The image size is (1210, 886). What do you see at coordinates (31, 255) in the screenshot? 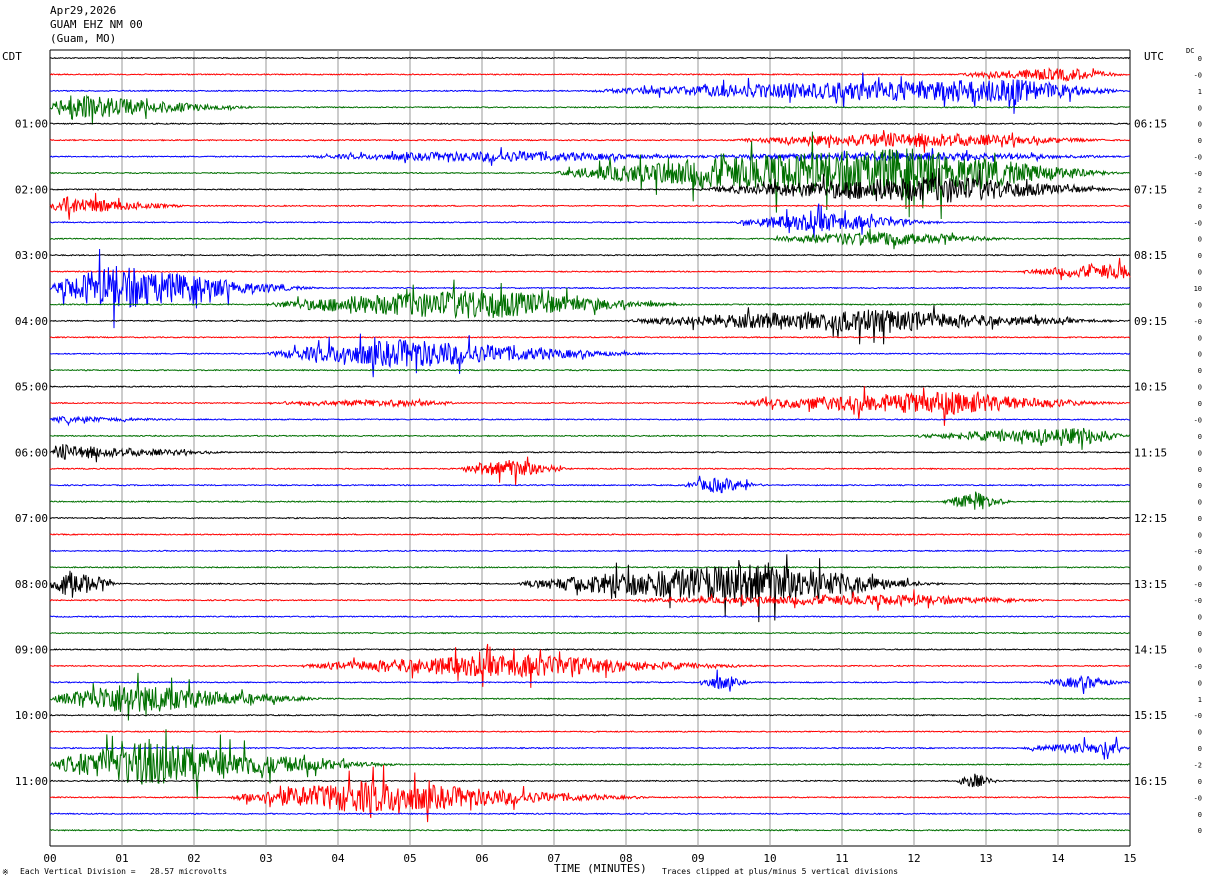
I see `cdt-time-label: 03:00` at bounding box center [31, 255].